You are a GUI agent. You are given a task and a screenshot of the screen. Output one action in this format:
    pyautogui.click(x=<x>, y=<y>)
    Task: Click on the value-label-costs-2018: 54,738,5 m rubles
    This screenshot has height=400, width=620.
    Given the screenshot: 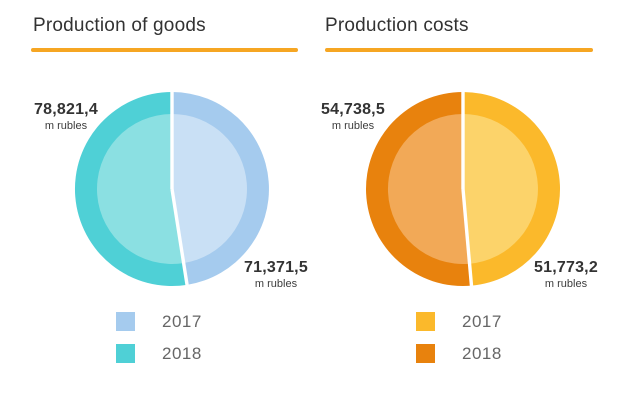 What is the action you would take?
    pyautogui.click(x=353, y=116)
    